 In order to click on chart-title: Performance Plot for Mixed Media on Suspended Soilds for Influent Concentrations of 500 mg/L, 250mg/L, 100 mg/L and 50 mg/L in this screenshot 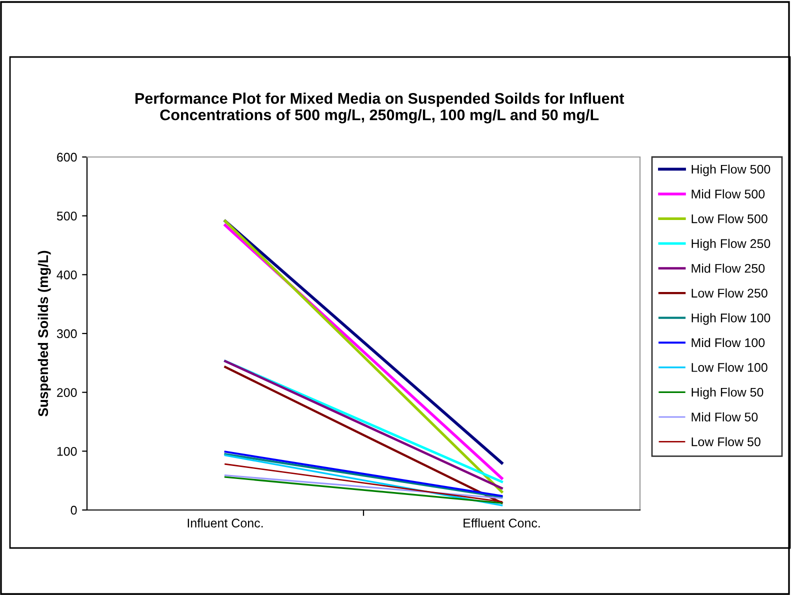, I will do `click(379, 108)`.